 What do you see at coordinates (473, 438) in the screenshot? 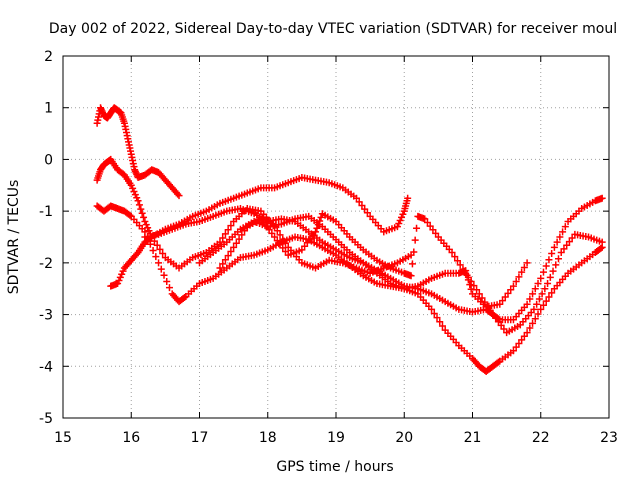
I see `x-tick-label: 21` at bounding box center [473, 438].